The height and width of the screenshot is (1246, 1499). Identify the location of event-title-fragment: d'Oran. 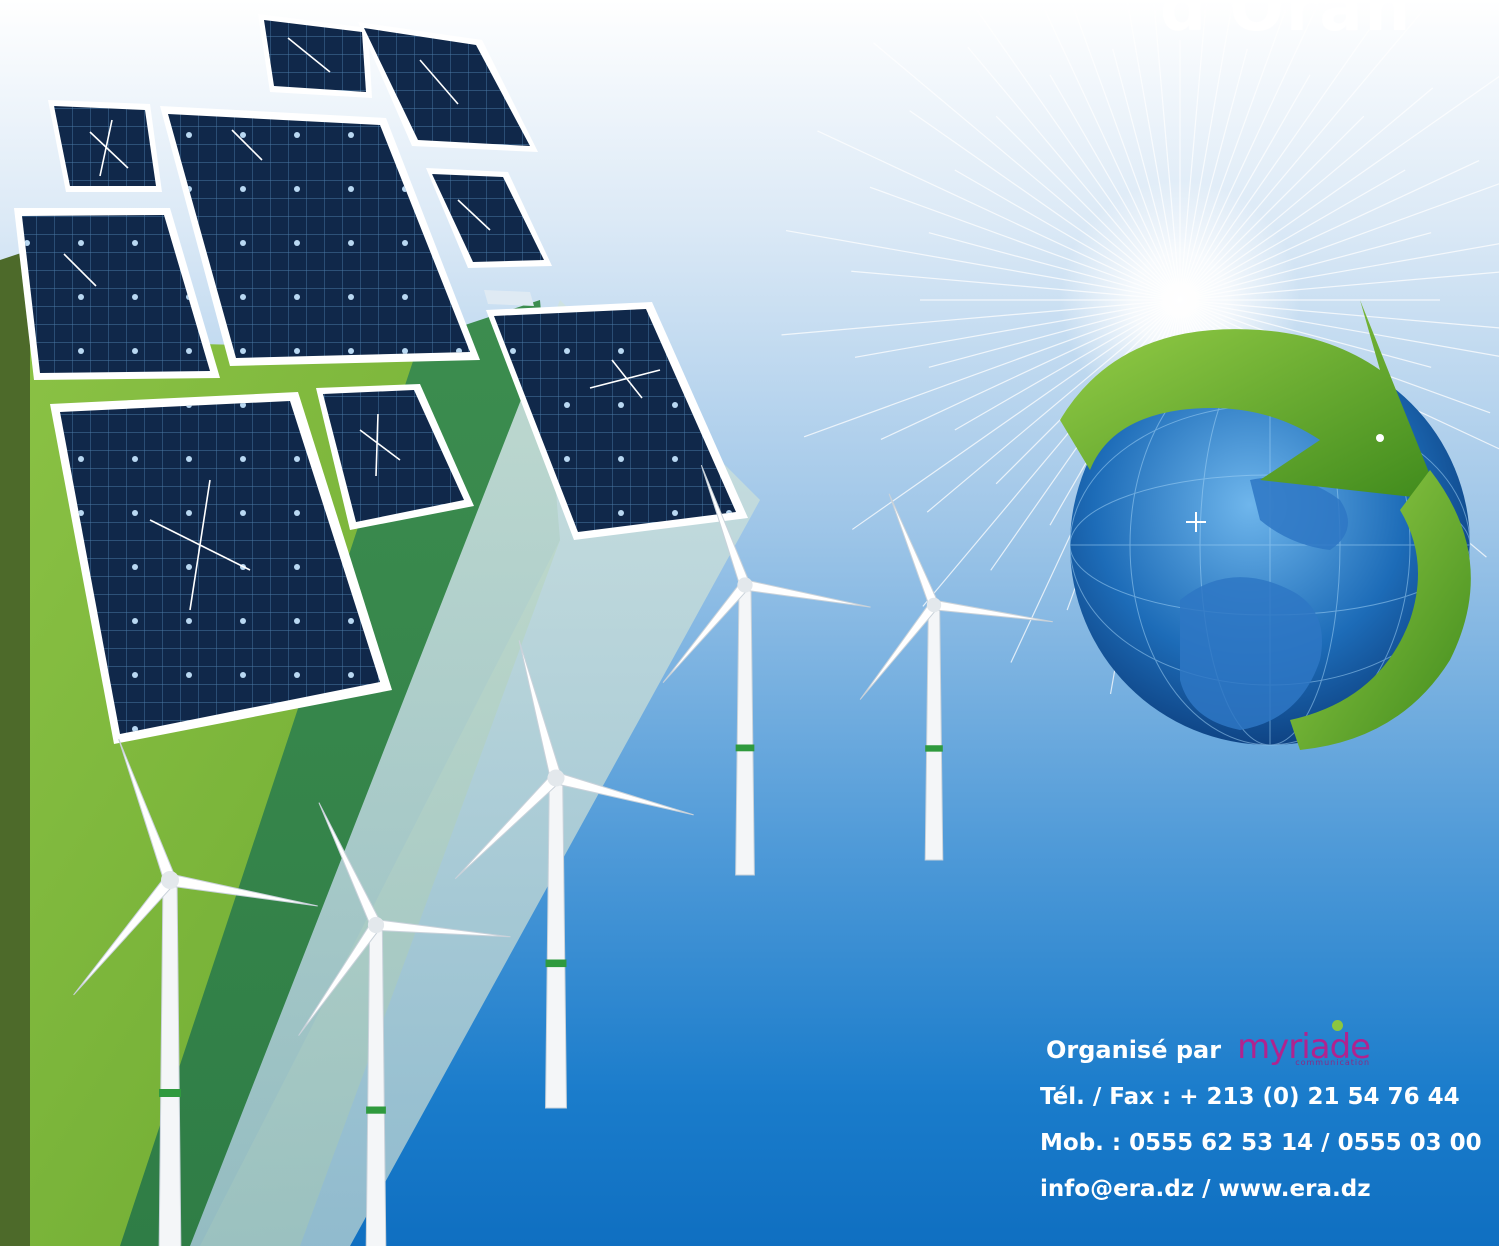
(1286, 23).